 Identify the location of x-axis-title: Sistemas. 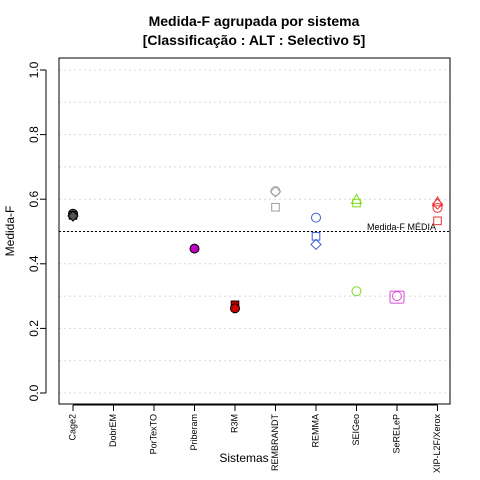
(243, 458).